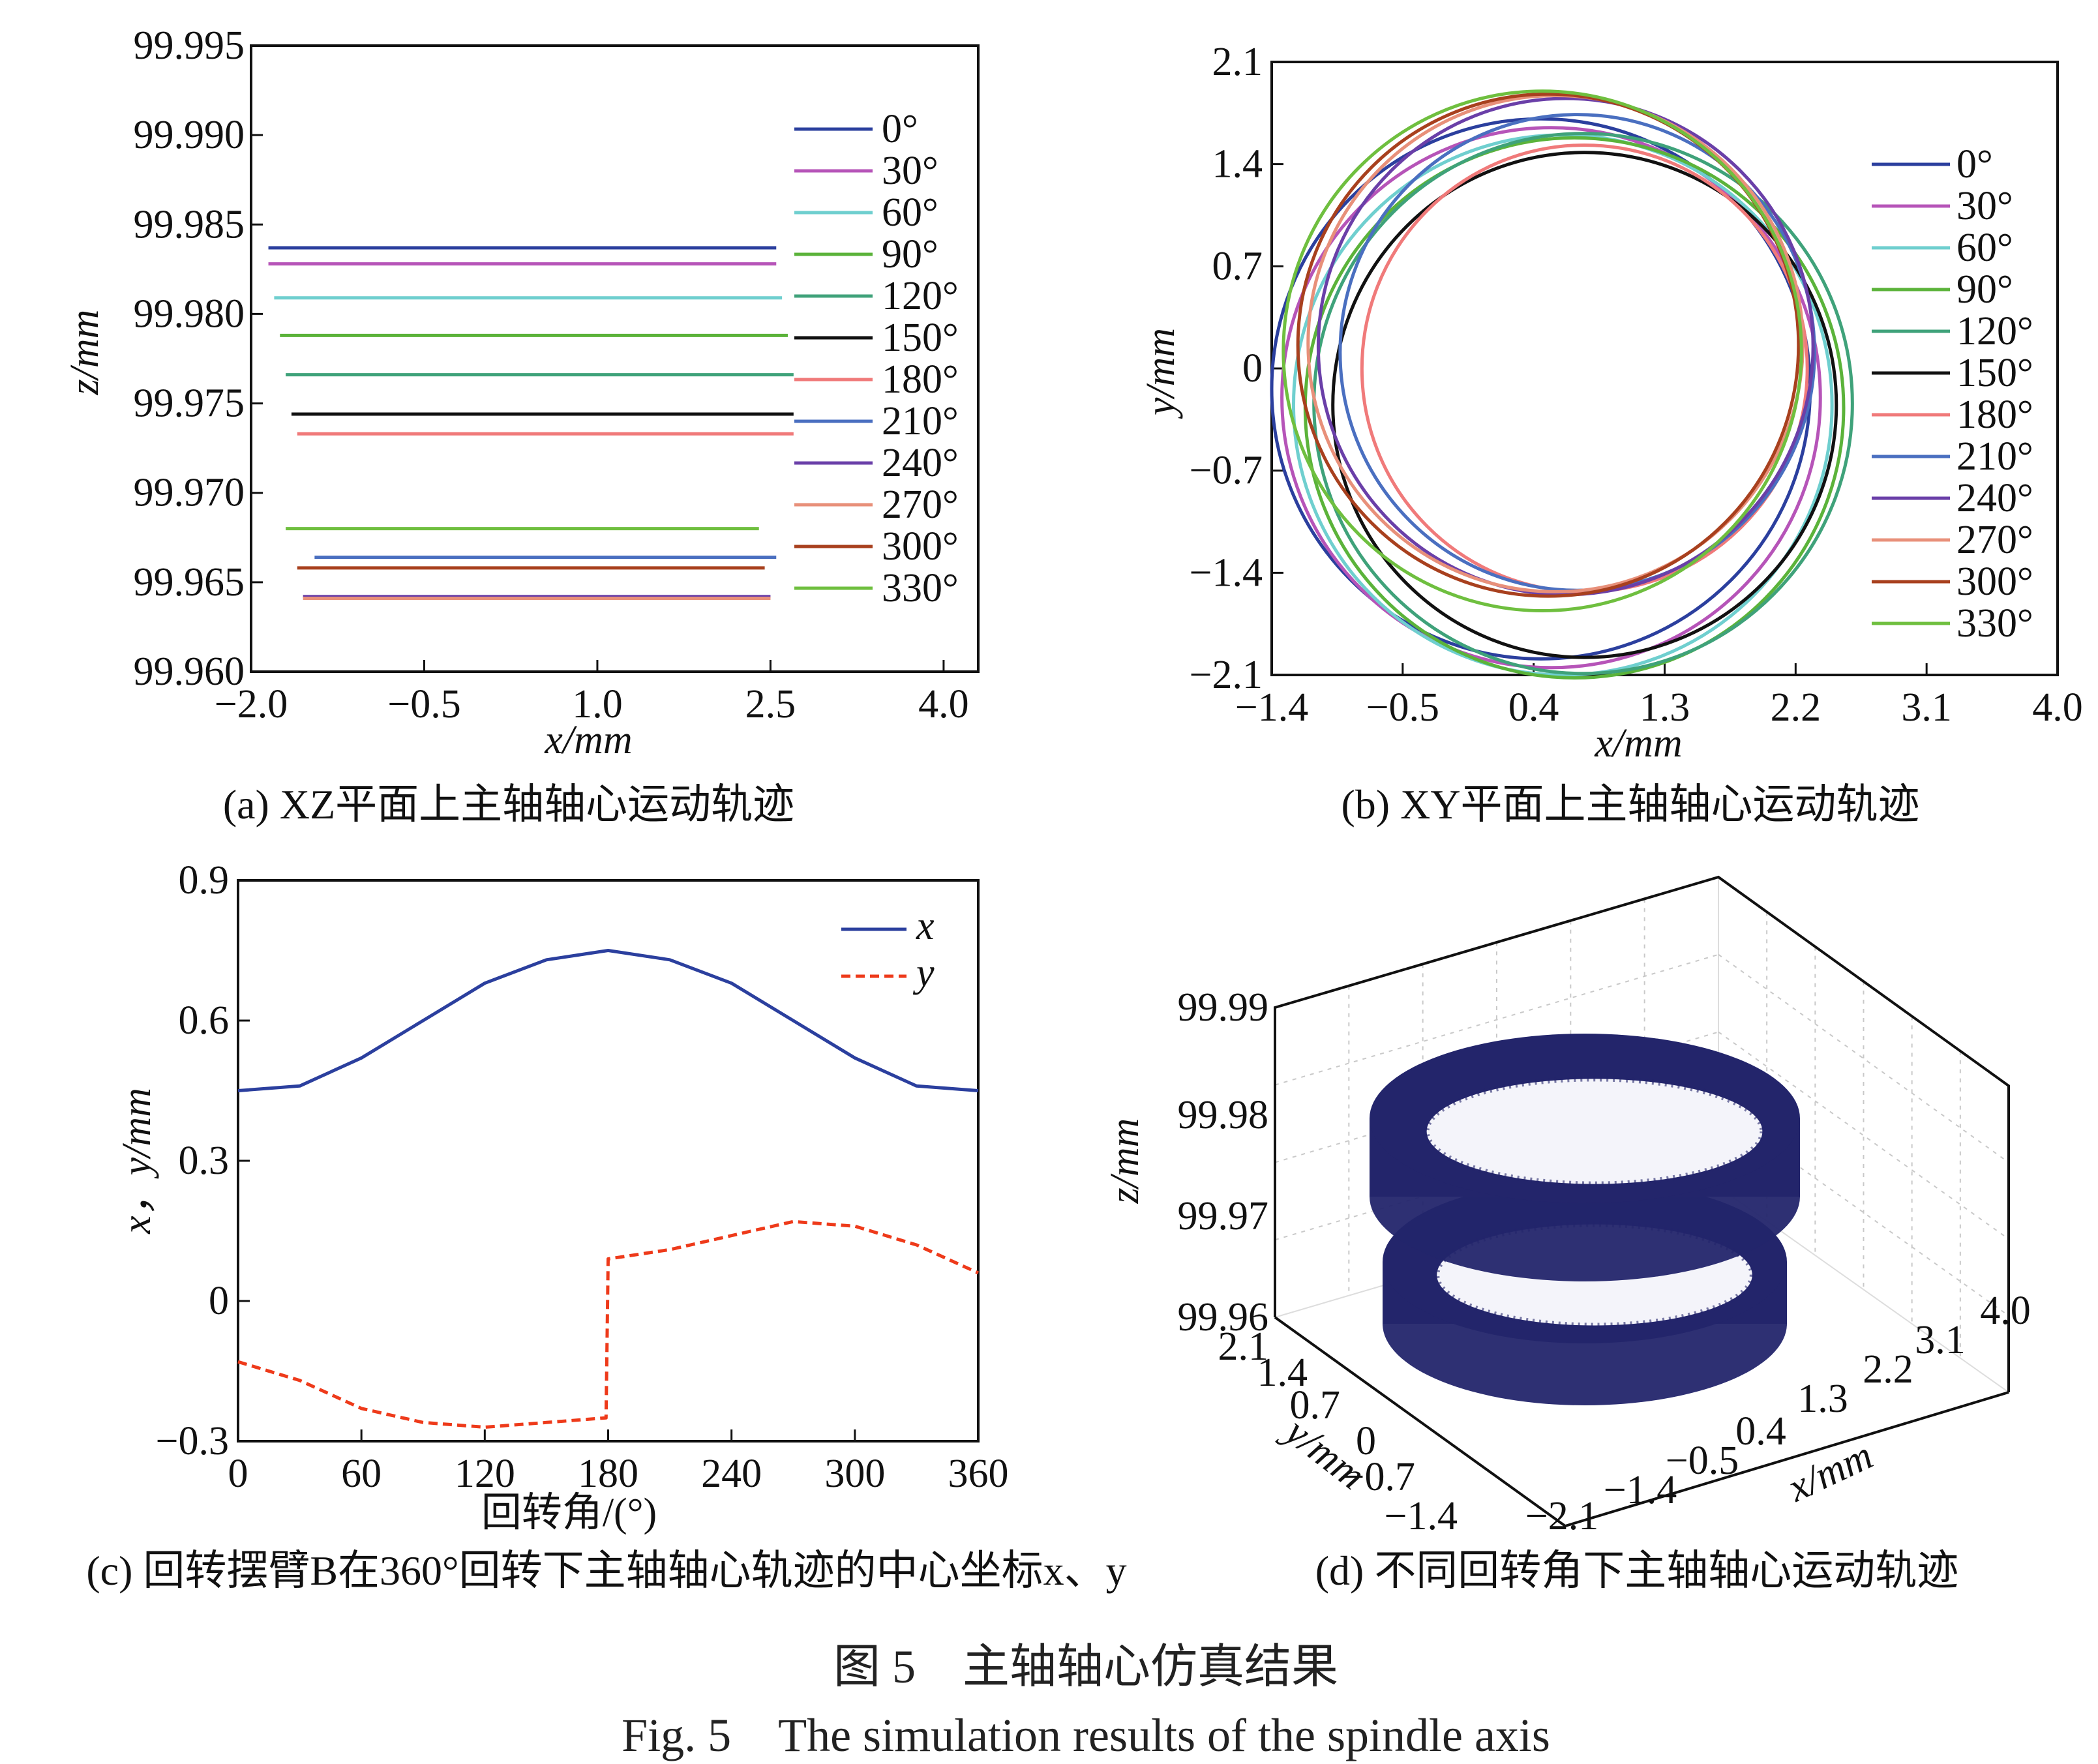 This screenshot has width=2098, height=1764. I want to click on series-y-line, so click(608, 1324).